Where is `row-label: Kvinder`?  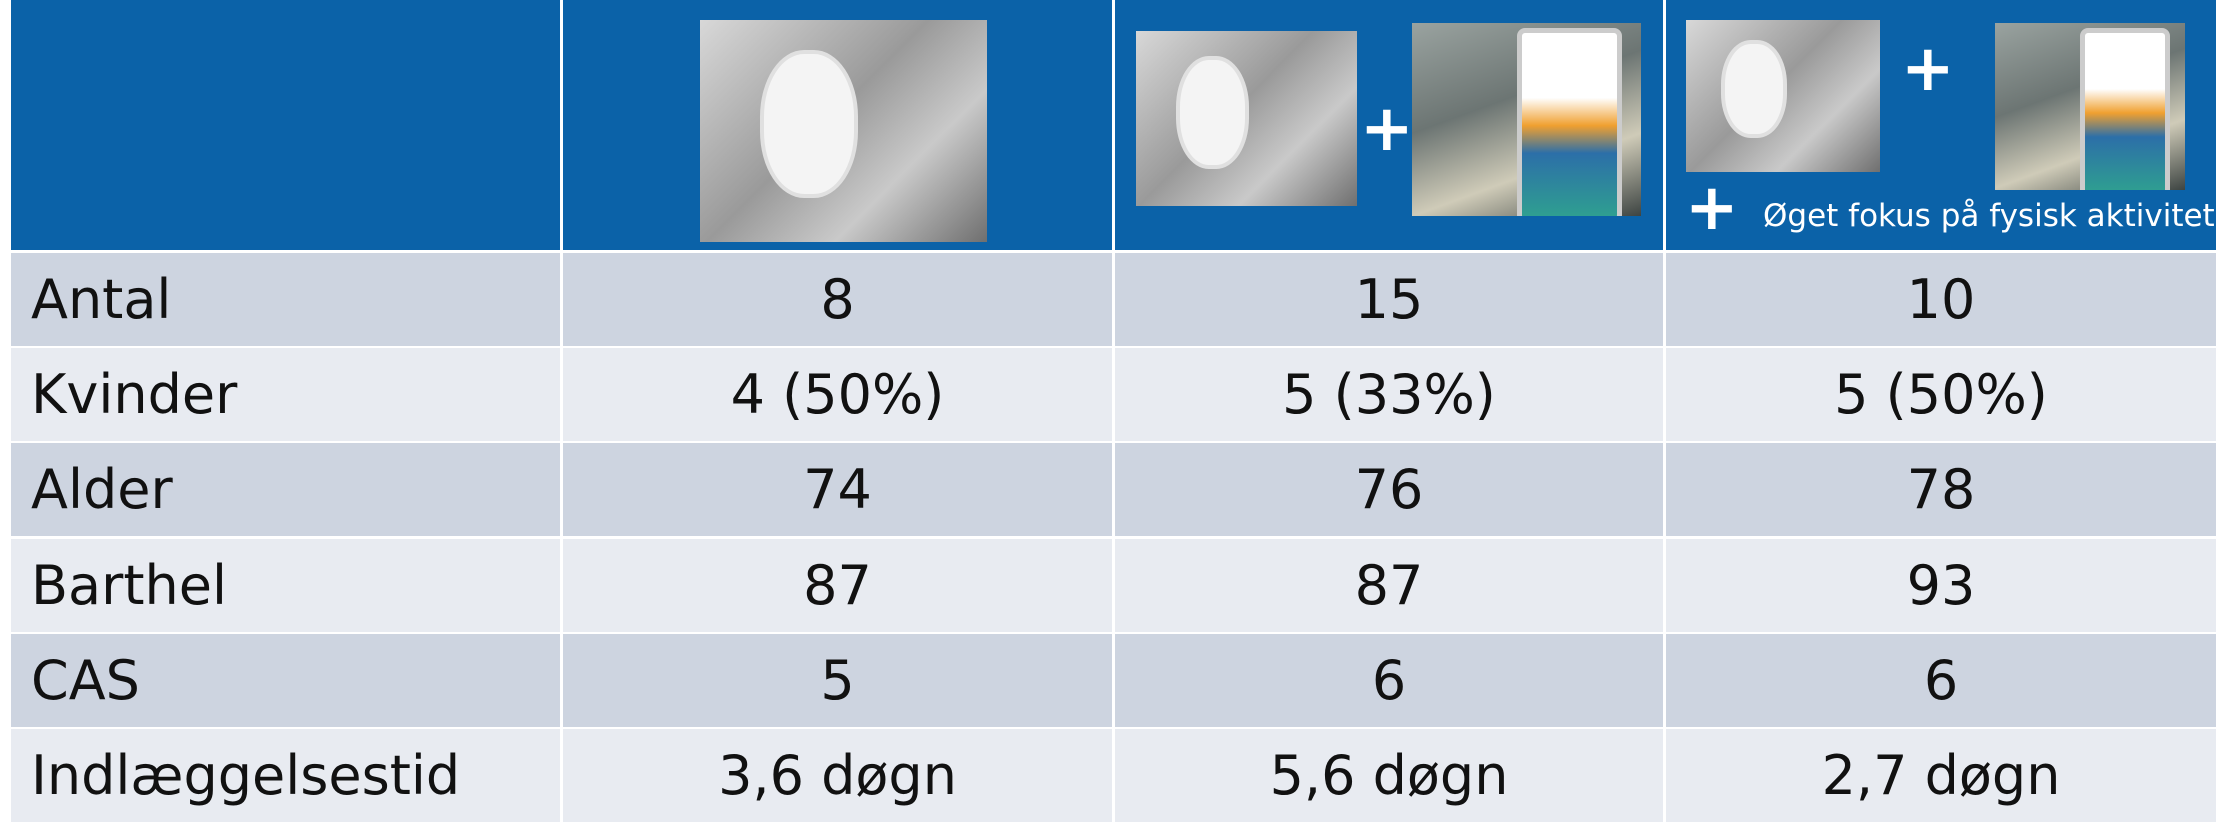 row-label: Kvinder is located at coordinates (285, 395).